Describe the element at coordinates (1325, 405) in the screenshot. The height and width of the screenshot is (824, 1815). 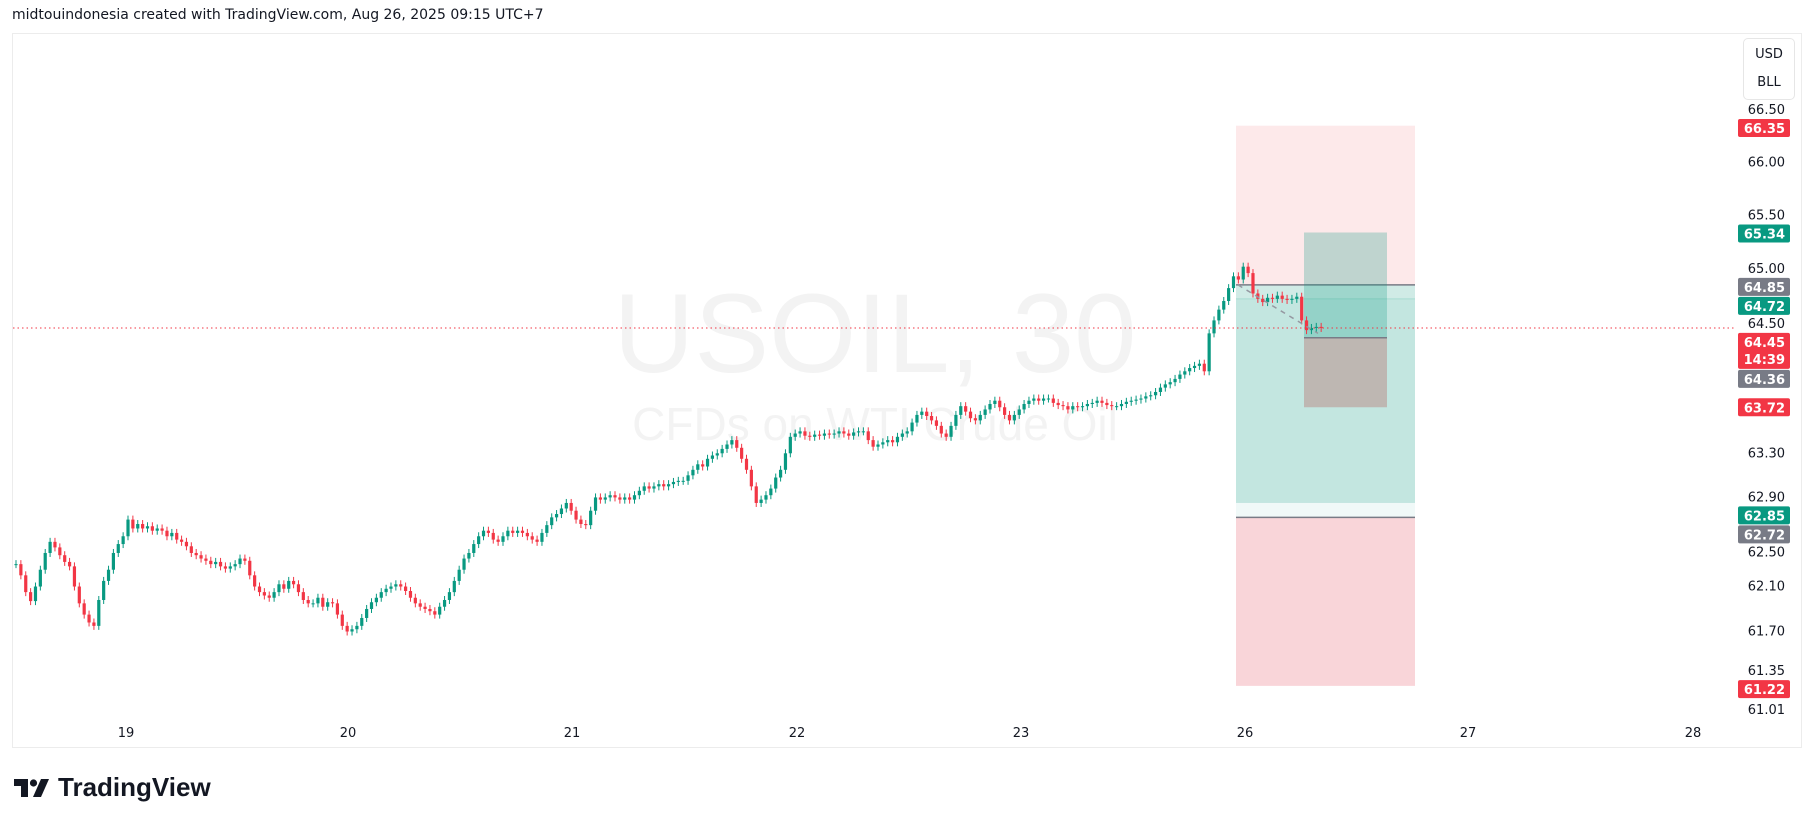
I see `position-tools` at that location.